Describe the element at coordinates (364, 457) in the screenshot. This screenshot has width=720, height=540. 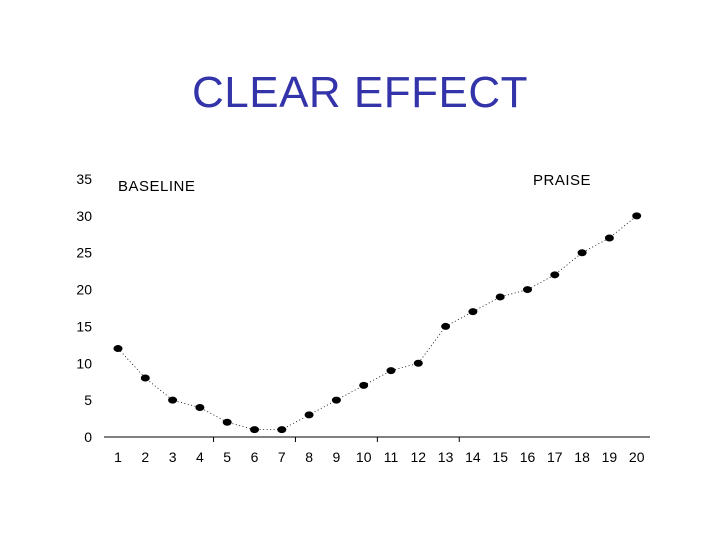
I see `x-tick-label: 10` at that location.